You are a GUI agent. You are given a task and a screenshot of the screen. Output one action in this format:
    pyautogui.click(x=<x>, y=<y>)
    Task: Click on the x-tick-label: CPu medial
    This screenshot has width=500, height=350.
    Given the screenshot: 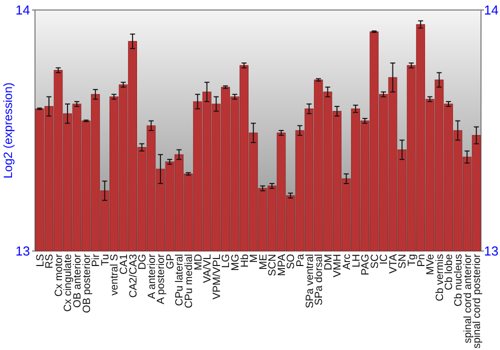 What is the action you would take?
    pyautogui.click(x=188, y=281)
    